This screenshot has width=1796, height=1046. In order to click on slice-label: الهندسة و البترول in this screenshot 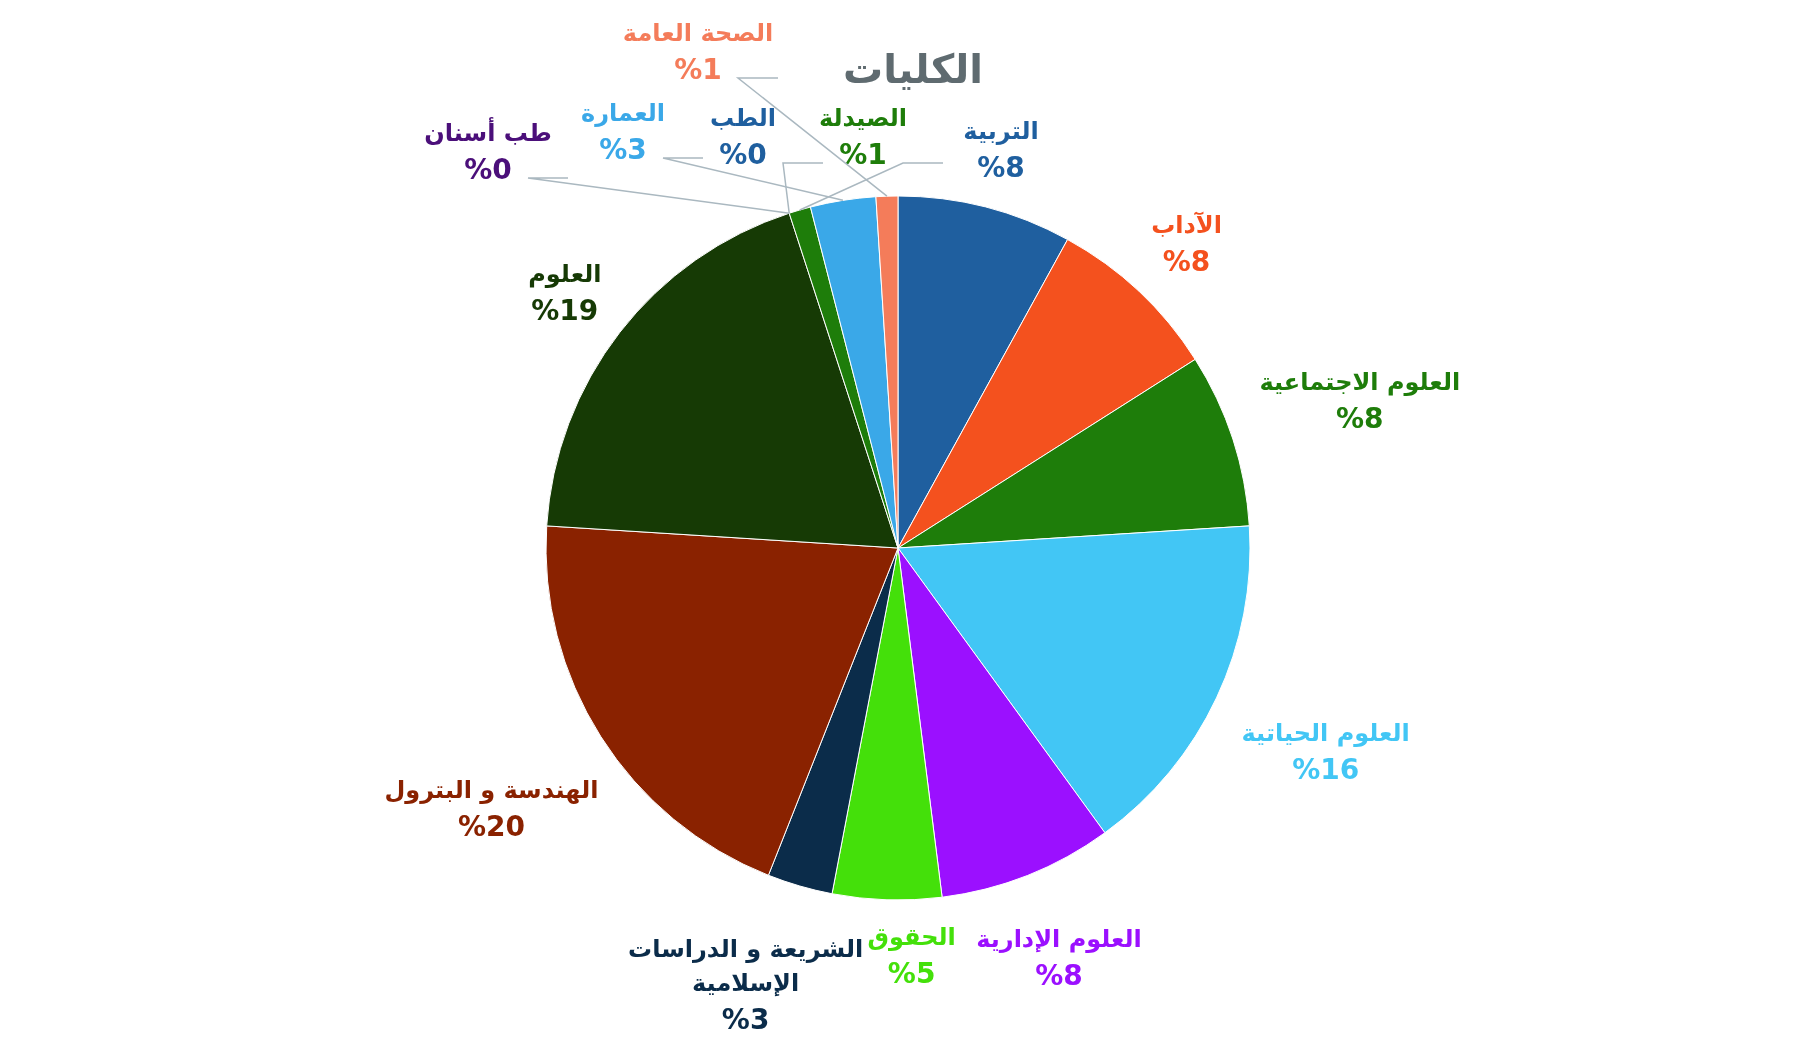, I will do `click(491, 790)`.